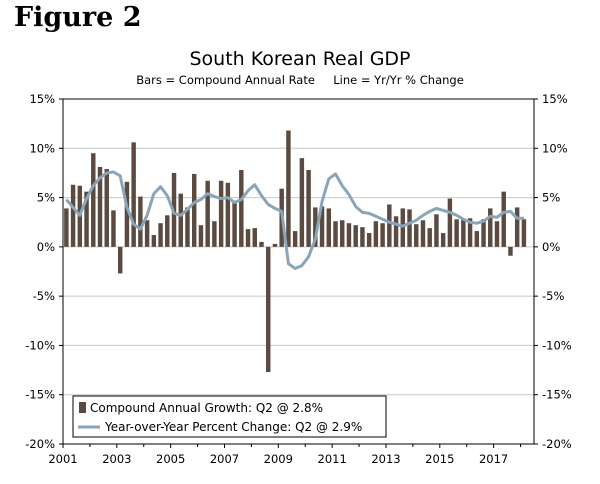 This screenshot has width=600, height=484. What do you see at coordinates (450, 222) in the screenshot?
I see `bar-2015Q2` at bounding box center [450, 222].